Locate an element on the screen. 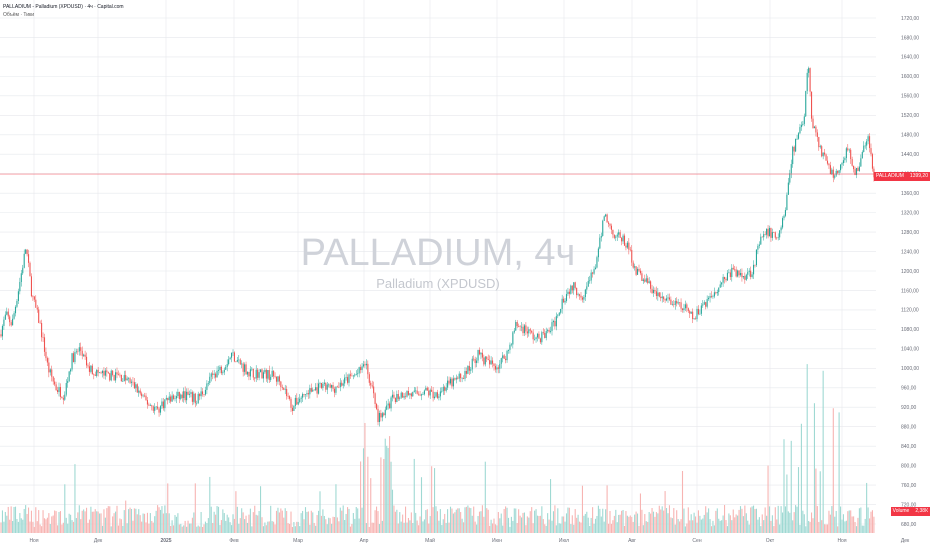 The image size is (932, 550). x-tick-label: Ноя is located at coordinates (33, 541).